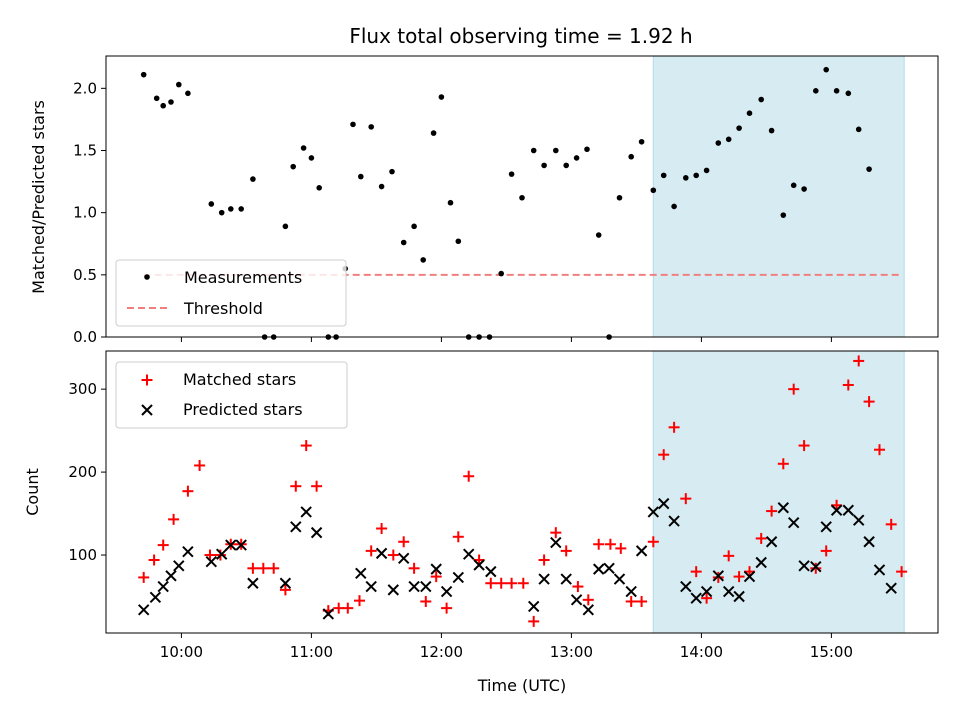 The image size is (960, 720). What do you see at coordinates (82, 389) in the screenshot?
I see `y-tick-label: 300` at bounding box center [82, 389].